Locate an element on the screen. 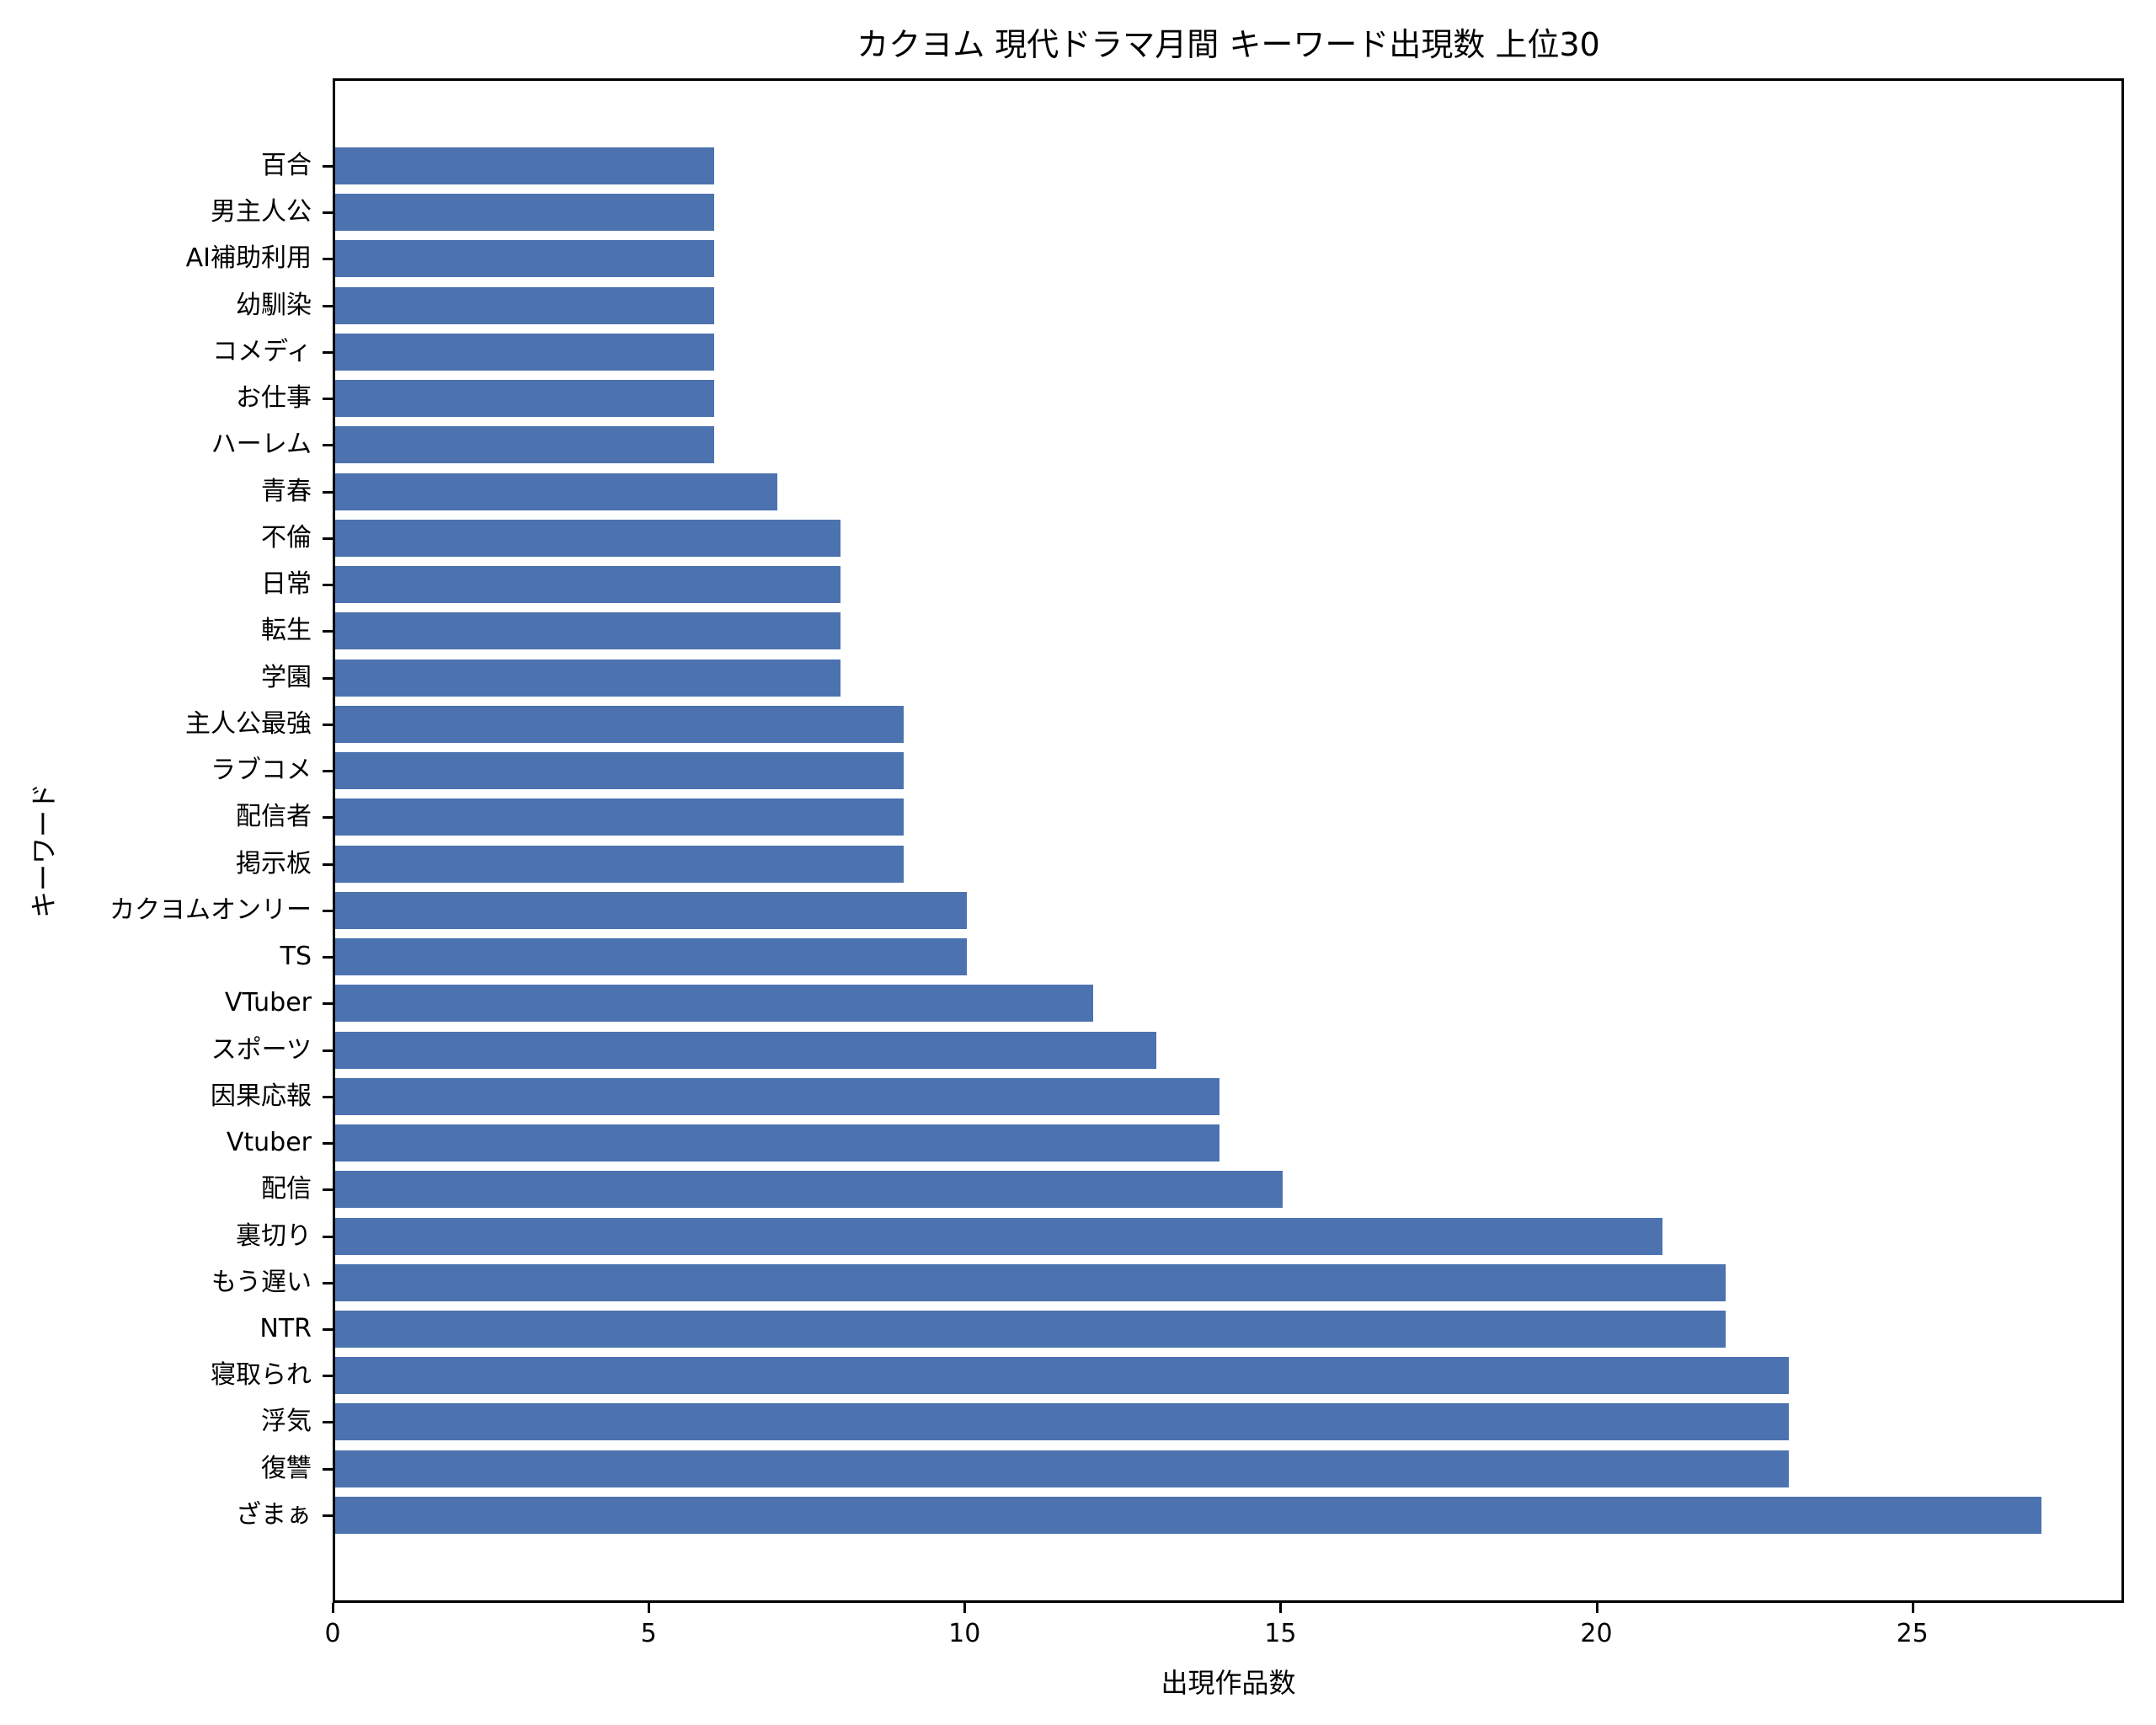  x-tick-label: 25 is located at coordinates (1912, 1633).